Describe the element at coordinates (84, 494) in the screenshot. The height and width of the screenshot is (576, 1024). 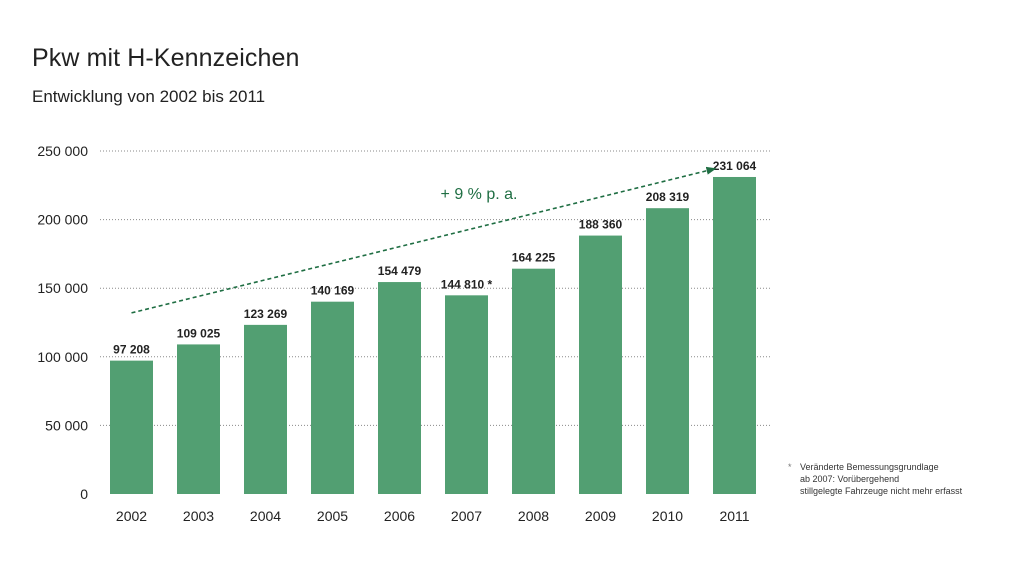
I see `y-tick-label: 0` at that location.